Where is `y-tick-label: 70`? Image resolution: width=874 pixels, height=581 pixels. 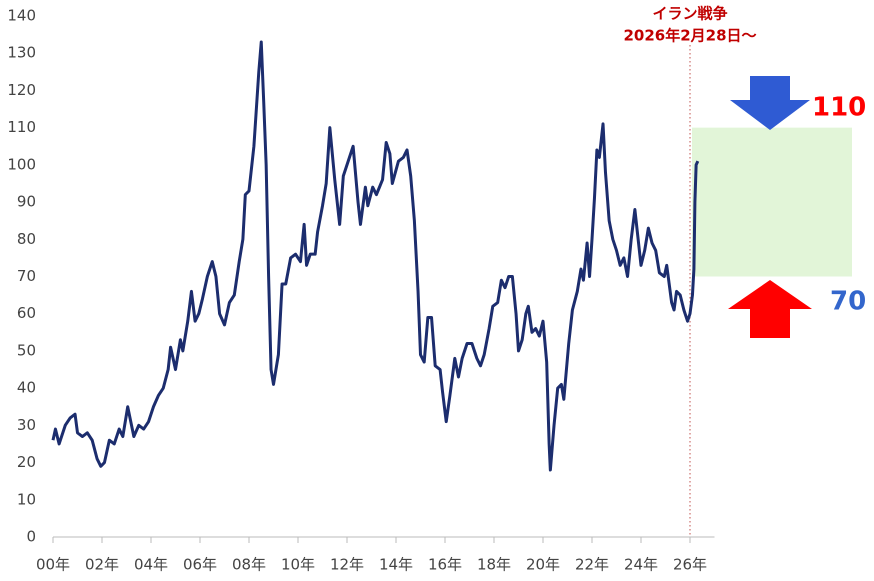
y-tick-label: 70 is located at coordinates (26, 276).